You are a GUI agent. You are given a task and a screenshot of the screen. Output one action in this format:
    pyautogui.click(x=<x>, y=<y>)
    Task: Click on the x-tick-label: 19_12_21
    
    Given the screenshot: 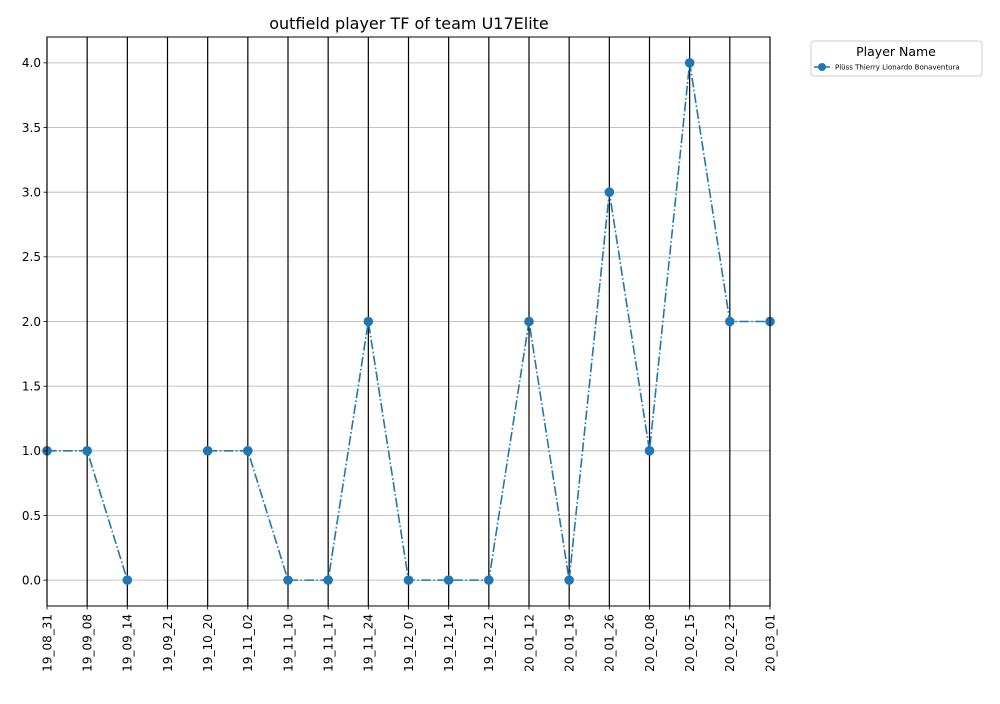 What is the action you would take?
    pyautogui.click(x=489, y=643)
    